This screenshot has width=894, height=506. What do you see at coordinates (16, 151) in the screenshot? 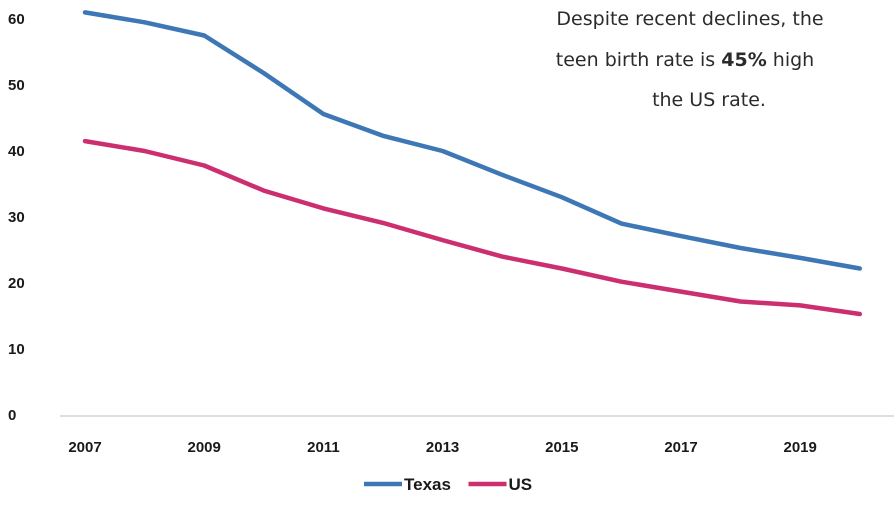
I see `y-tick-label: 40` at bounding box center [16, 151].